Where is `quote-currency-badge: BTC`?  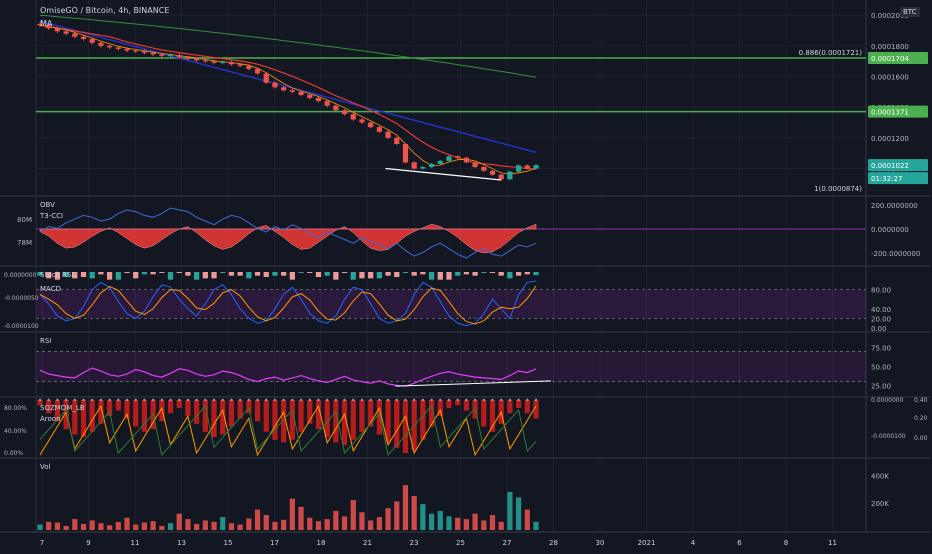
quote-currency-badge: BTC is located at coordinates (910, 12).